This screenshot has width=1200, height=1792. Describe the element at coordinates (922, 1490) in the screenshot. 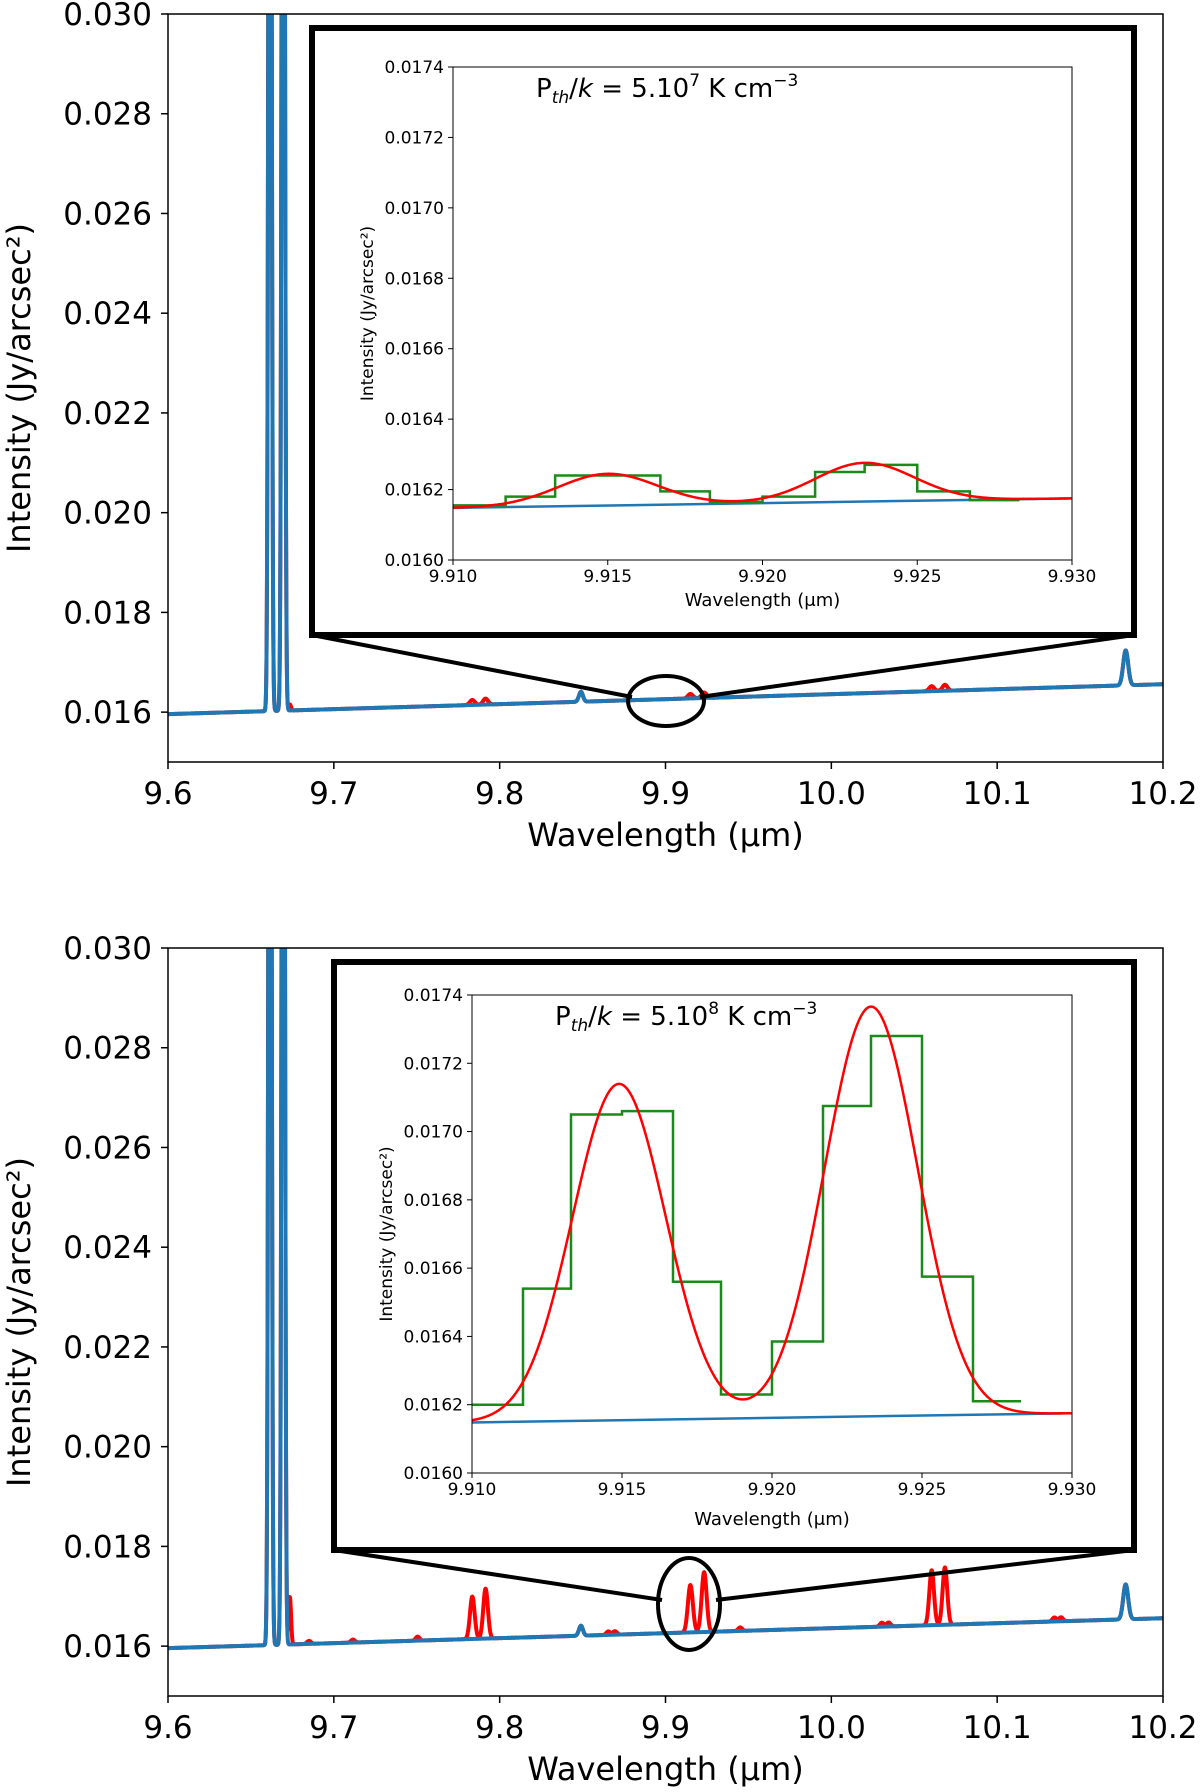

I see `bottom-inset-x-tick-label: 9.925` at that location.